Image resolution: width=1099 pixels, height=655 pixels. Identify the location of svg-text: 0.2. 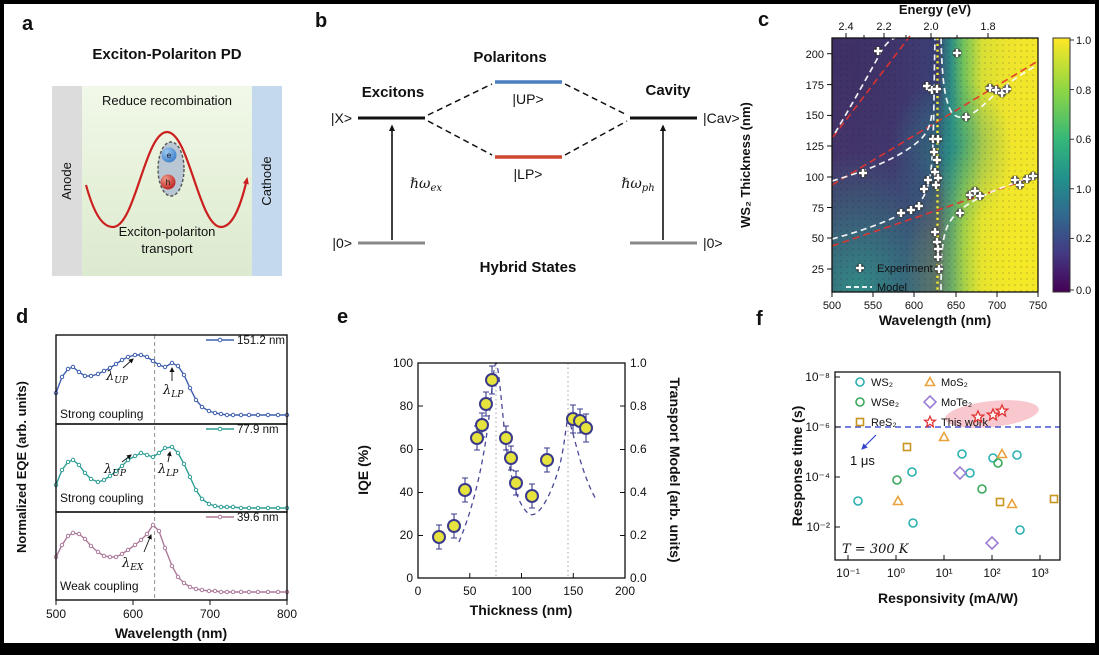
(1083, 239).